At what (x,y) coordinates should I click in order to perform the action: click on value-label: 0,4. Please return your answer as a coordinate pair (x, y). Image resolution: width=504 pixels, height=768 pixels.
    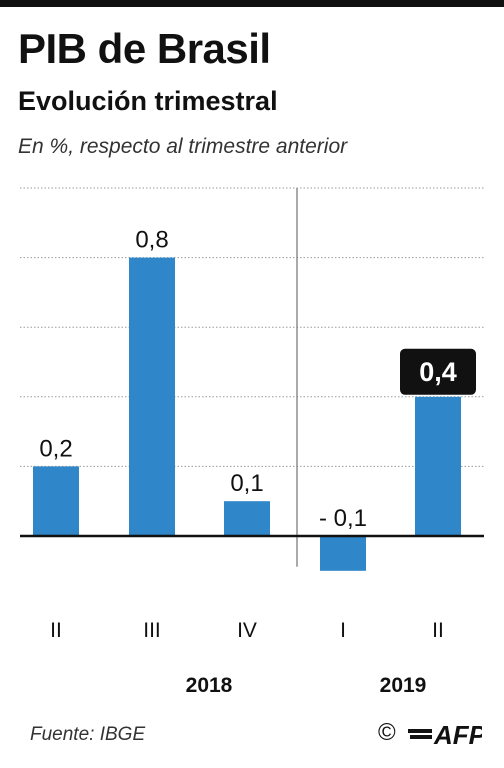
    Looking at the image, I should click on (438, 372).